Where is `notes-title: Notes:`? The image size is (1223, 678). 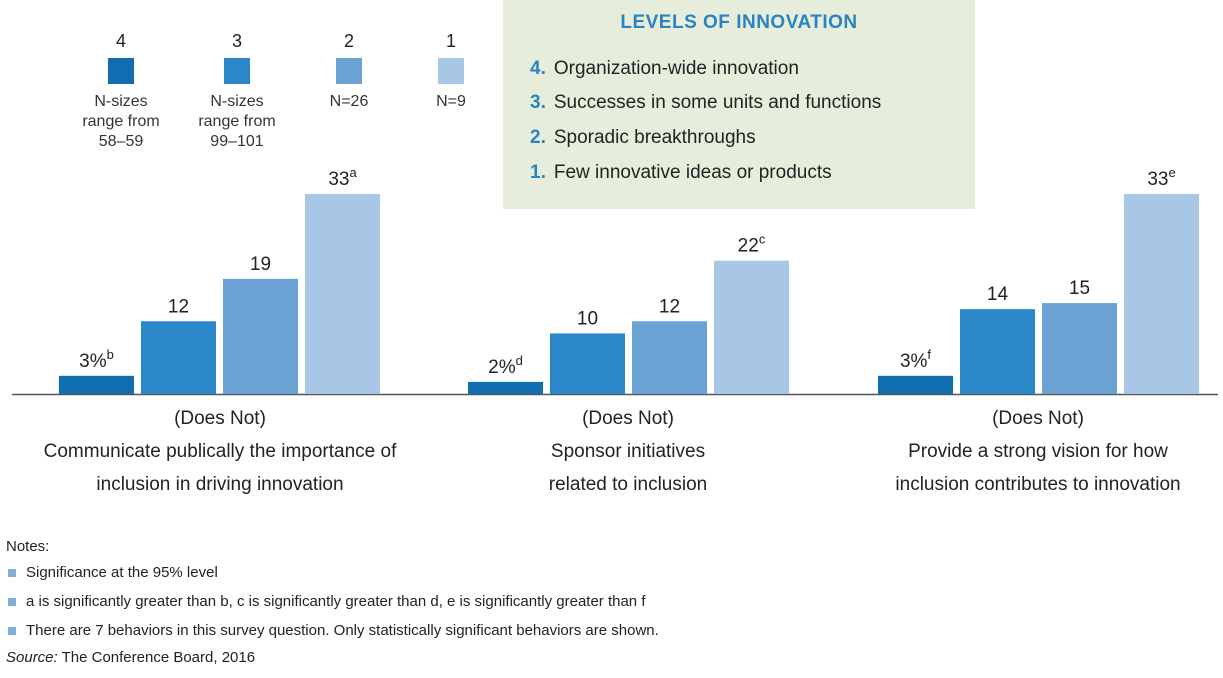
notes-title: Notes: is located at coordinates (28, 546).